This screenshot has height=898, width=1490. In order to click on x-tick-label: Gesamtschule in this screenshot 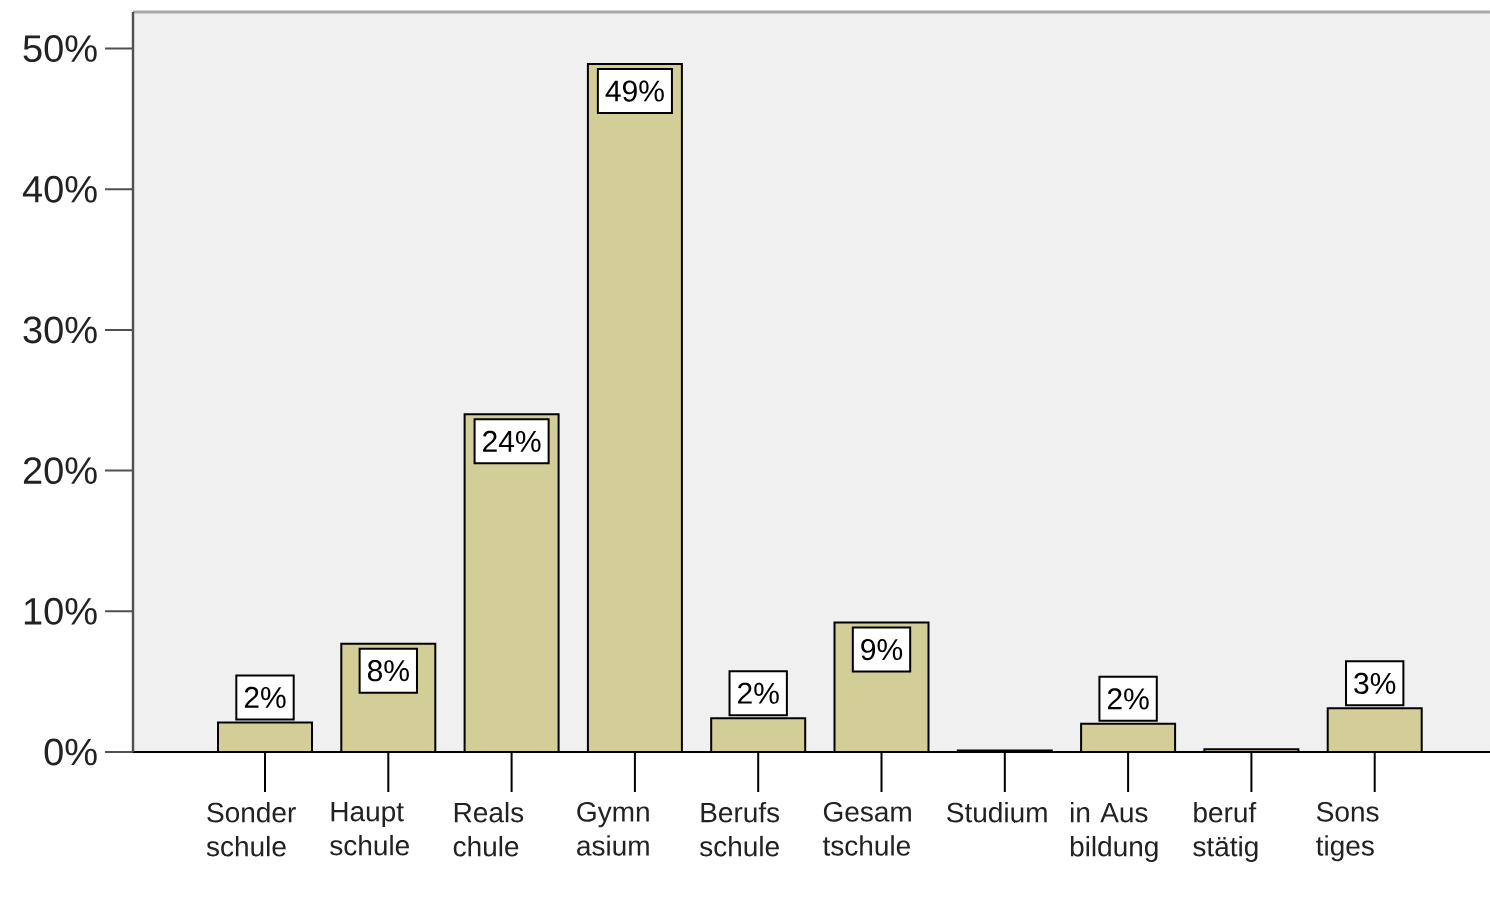, I will do `click(866, 828)`.